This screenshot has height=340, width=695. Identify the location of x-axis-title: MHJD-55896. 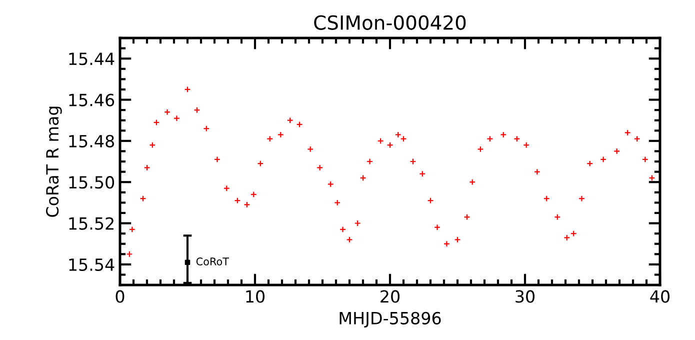
(390, 320).